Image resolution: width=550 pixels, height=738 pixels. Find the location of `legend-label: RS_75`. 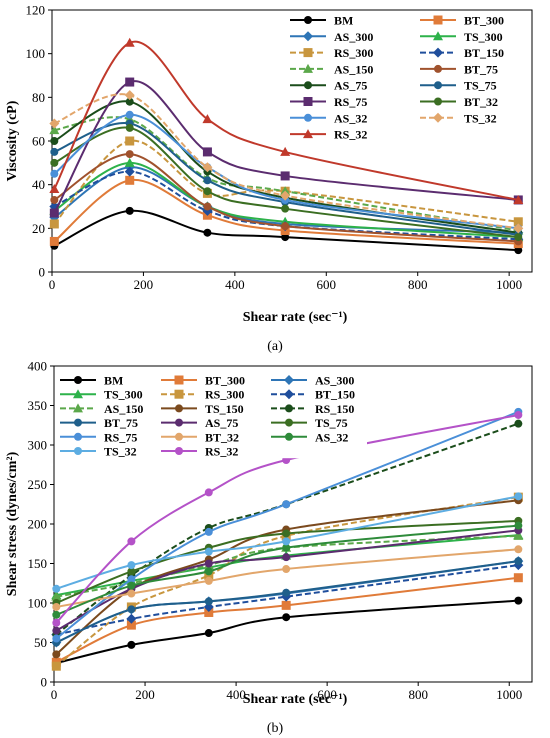

legend-label: RS_75 is located at coordinates (120, 437).